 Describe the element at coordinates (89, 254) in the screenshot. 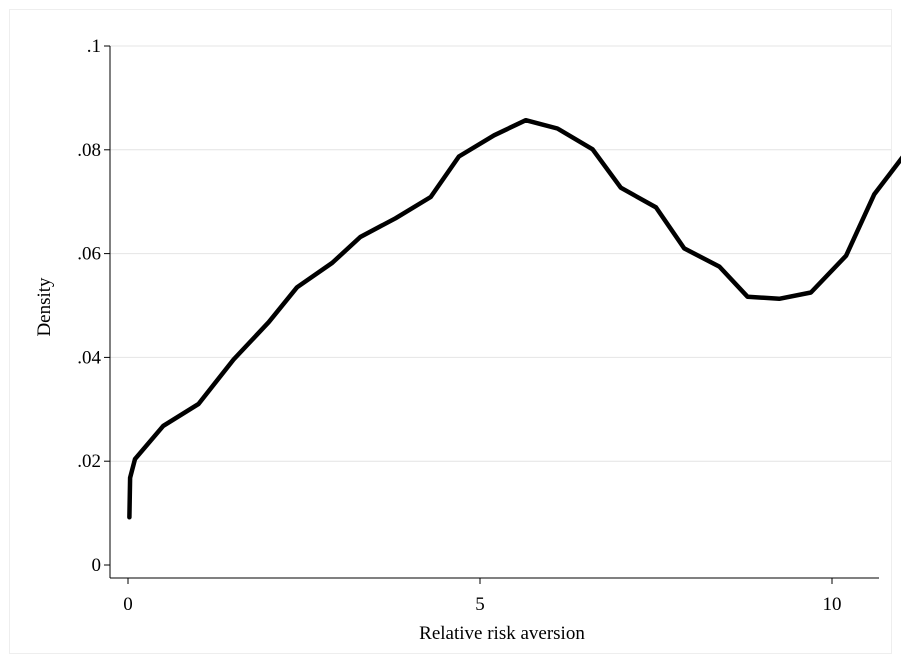

I see `y-tick-label: .06` at that location.